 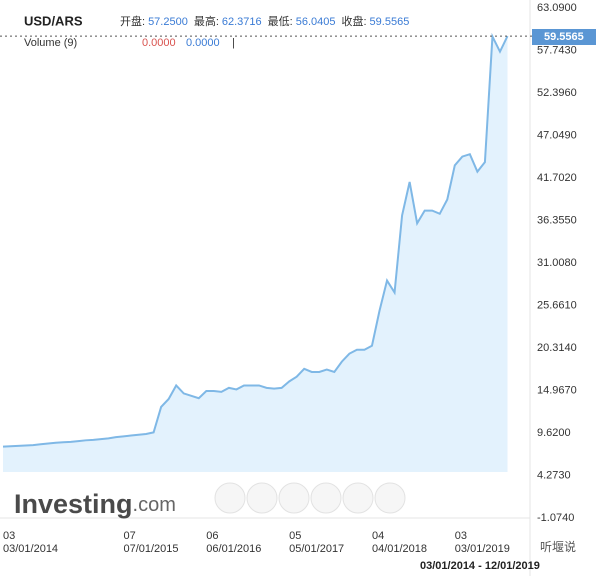 I want to click on brand-name: Investing, so click(x=73, y=504).